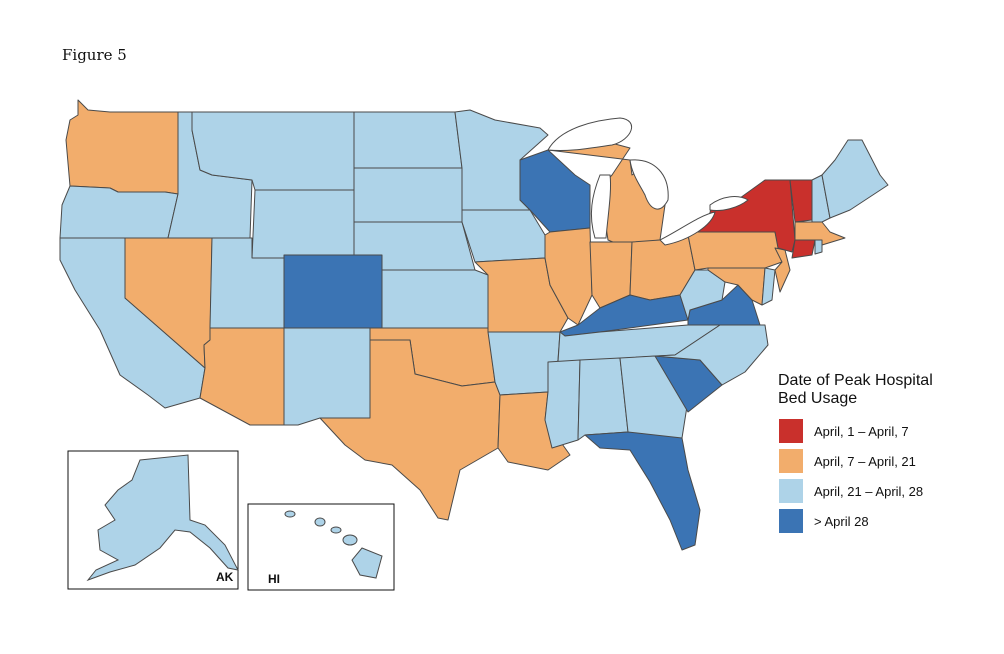 The width and height of the screenshot is (1004, 654). Describe the element at coordinates (642, 491) in the screenshot. I see `state-florida` at that location.